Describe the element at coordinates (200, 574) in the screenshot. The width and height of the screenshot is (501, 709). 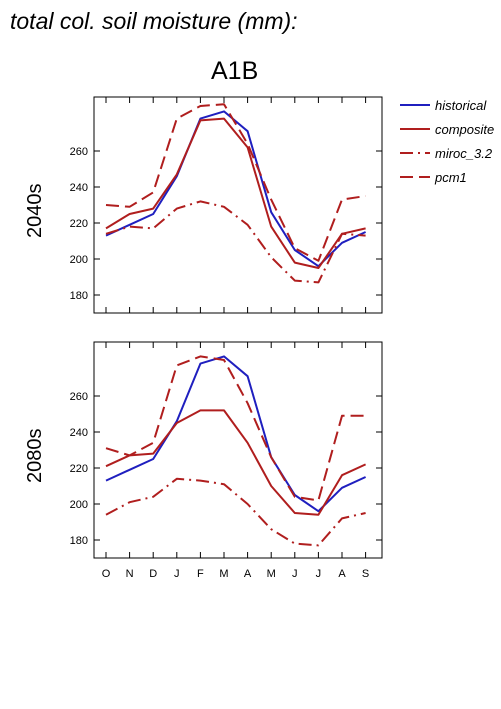
I see `x-tick-label: F` at that location.